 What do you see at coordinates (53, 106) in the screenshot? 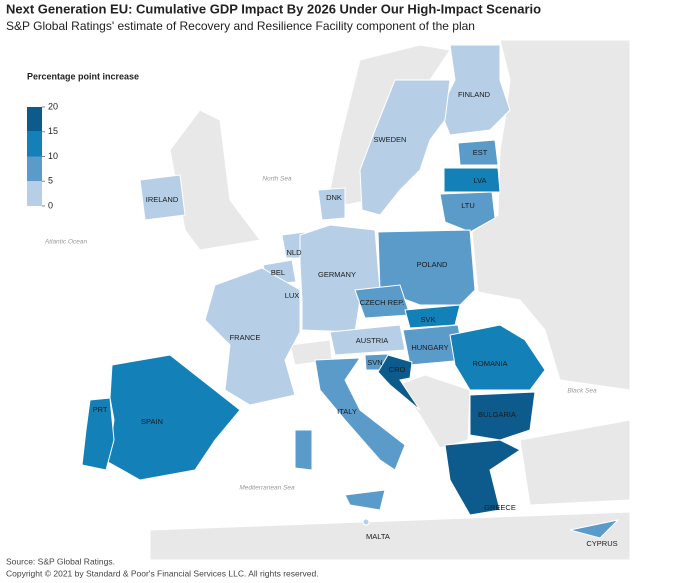
I see `legend-tick-label: 20` at bounding box center [53, 106].